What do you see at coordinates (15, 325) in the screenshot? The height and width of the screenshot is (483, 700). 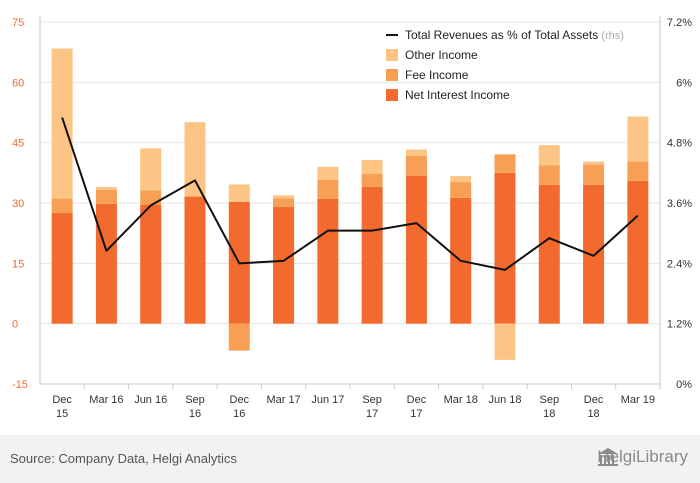 I see `y-left-tick-label: 0` at bounding box center [15, 325].